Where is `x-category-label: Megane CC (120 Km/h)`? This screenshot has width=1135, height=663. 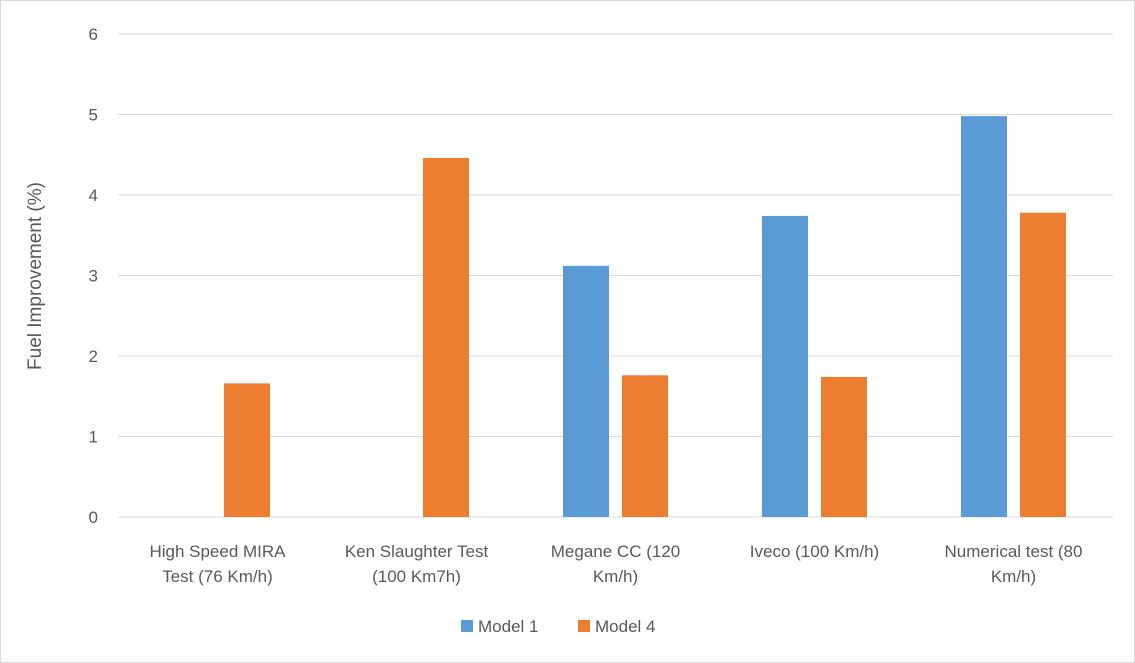 x-category-label: Megane CC (120 Km/h) is located at coordinates (615, 564).